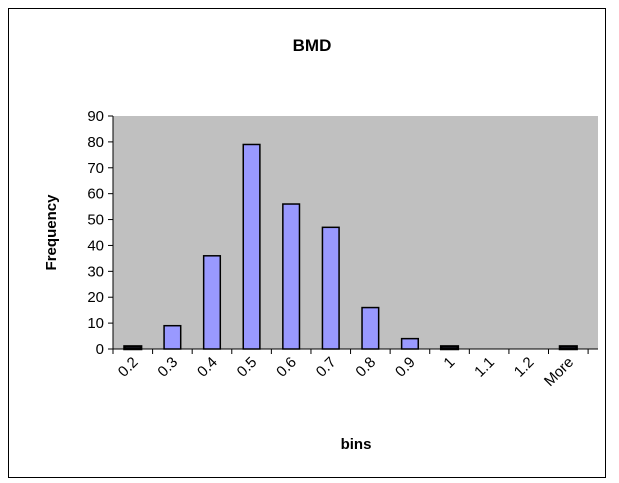 This screenshot has width=619, height=483. Describe the element at coordinates (95, 323) in the screenshot. I see `y-tick-label: 10` at that location.